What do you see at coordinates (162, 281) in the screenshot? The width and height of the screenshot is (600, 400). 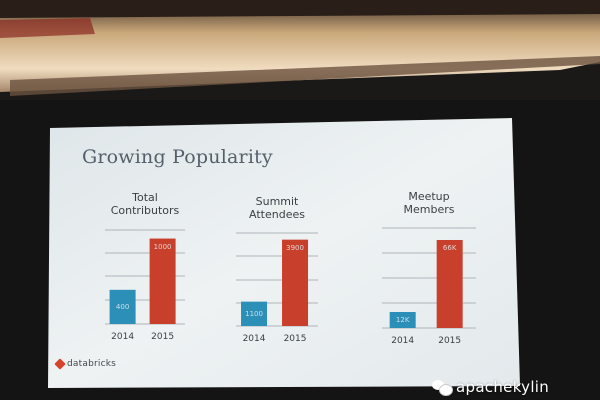 I see `chart-1-bar-2015` at bounding box center [162, 281].